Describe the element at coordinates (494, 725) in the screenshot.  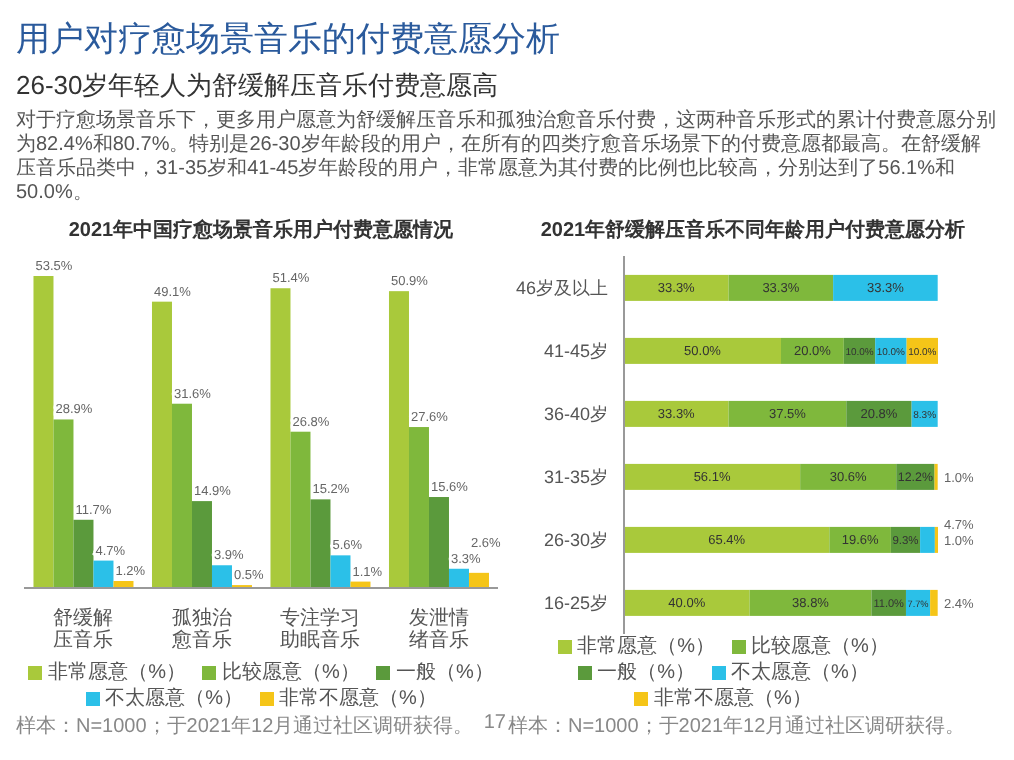
I see `text: 17` at that location.